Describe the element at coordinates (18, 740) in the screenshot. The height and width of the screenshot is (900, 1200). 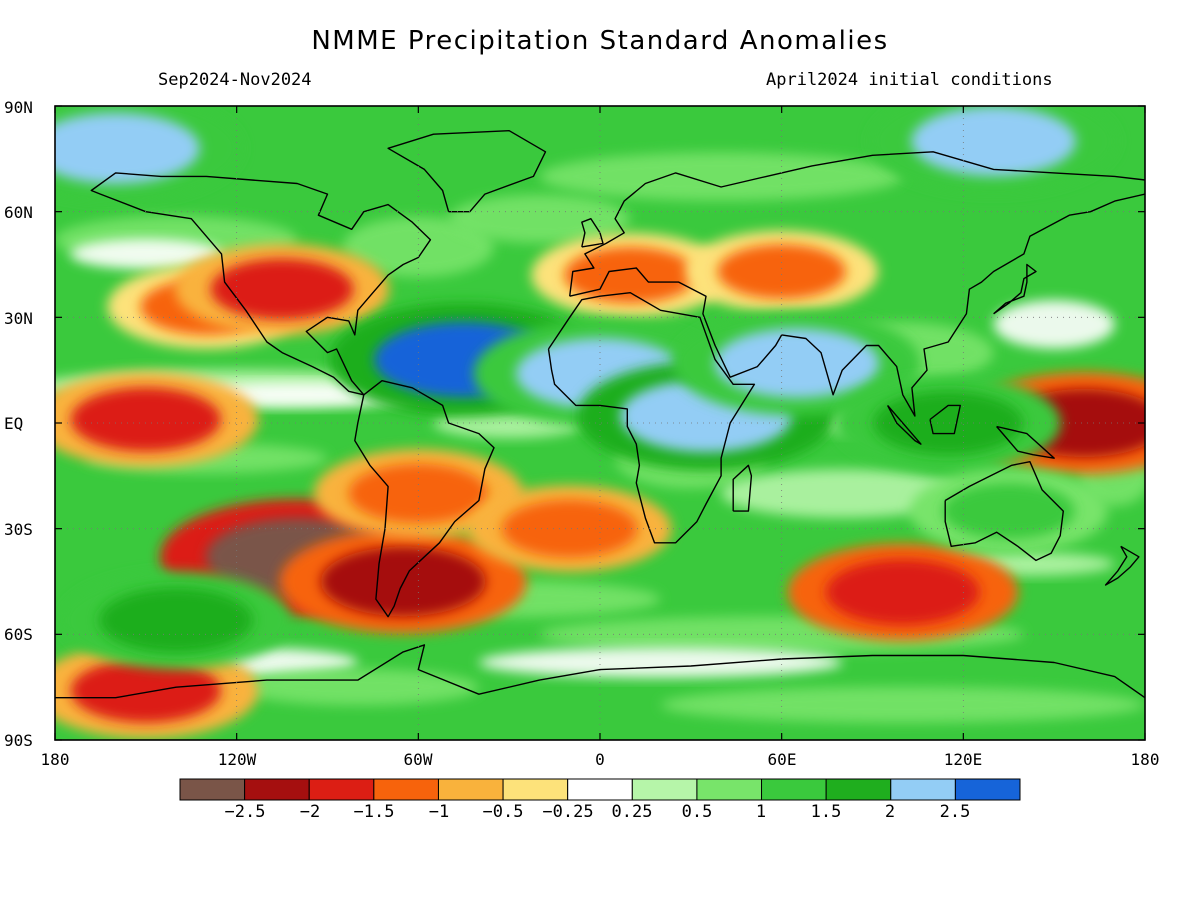
I see `lat-label-90s: 90S` at that location.